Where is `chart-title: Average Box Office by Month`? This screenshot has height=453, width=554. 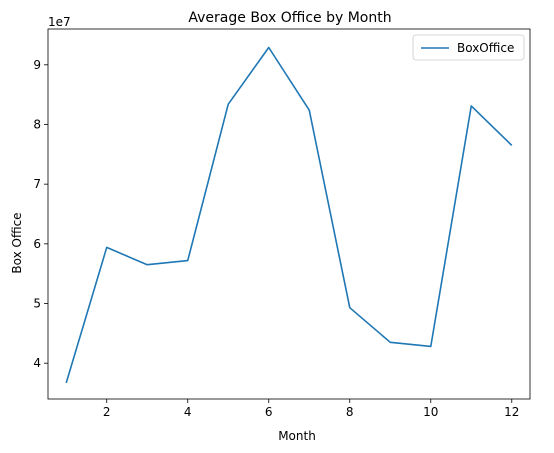 chart-title: Average Box Office by Month is located at coordinates (289, 18).